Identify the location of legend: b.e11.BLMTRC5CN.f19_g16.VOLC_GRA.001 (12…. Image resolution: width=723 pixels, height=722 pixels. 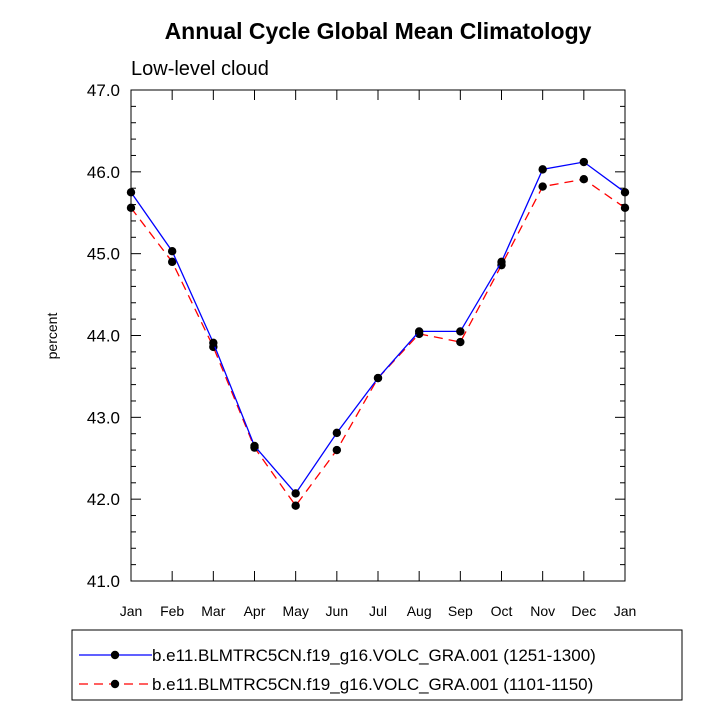
(377, 665).